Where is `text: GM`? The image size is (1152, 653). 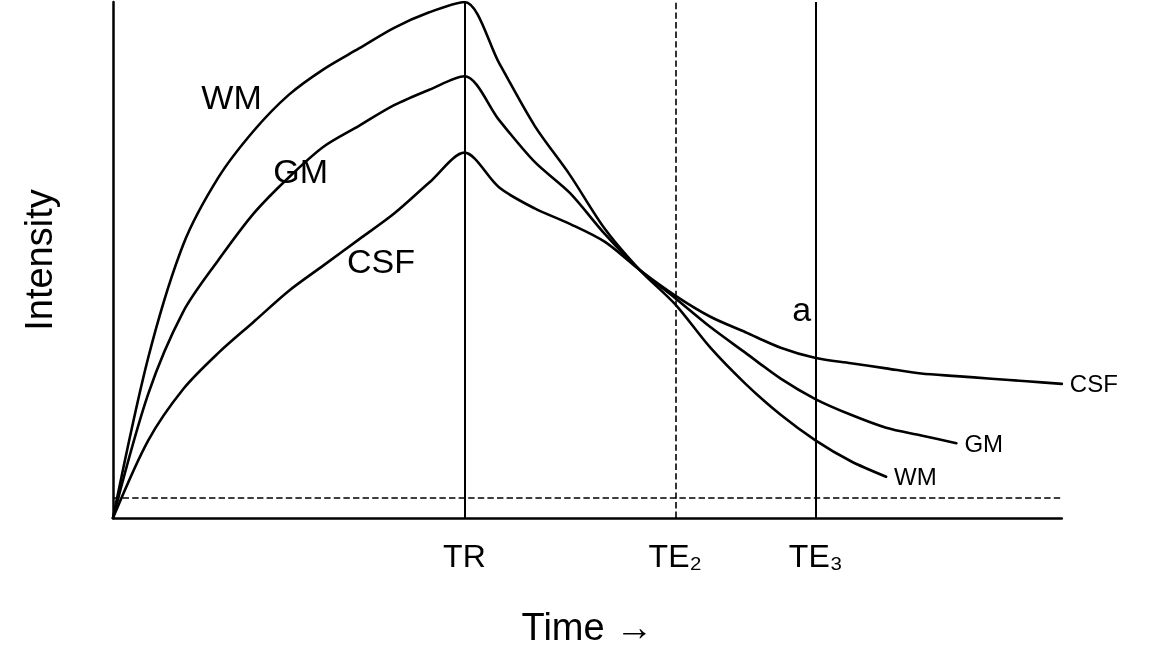 text: GM is located at coordinates (984, 443).